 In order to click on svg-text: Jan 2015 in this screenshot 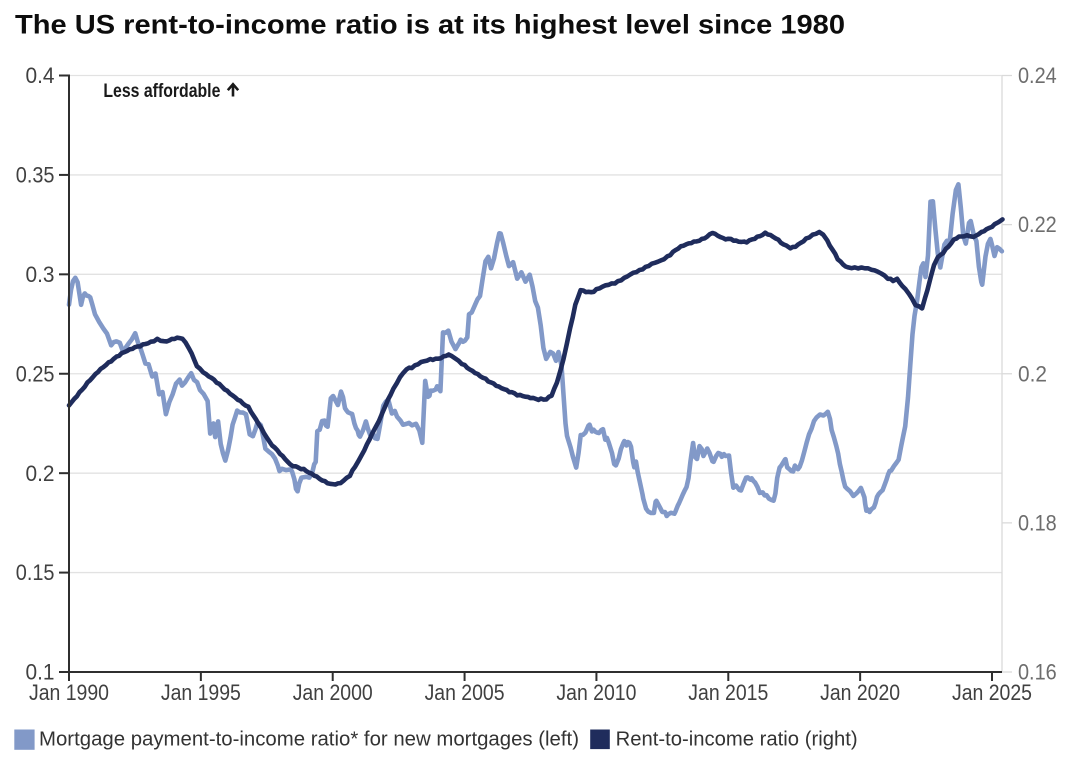, I will do `click(728, 692)`.